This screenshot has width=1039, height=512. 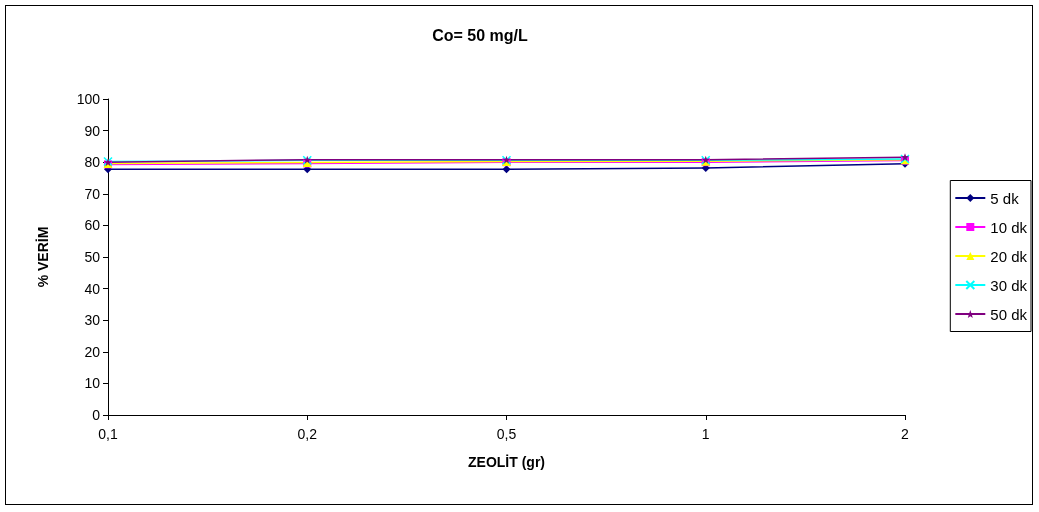 I want to click on x-tick-label: 2, so click(x=905, y=434).